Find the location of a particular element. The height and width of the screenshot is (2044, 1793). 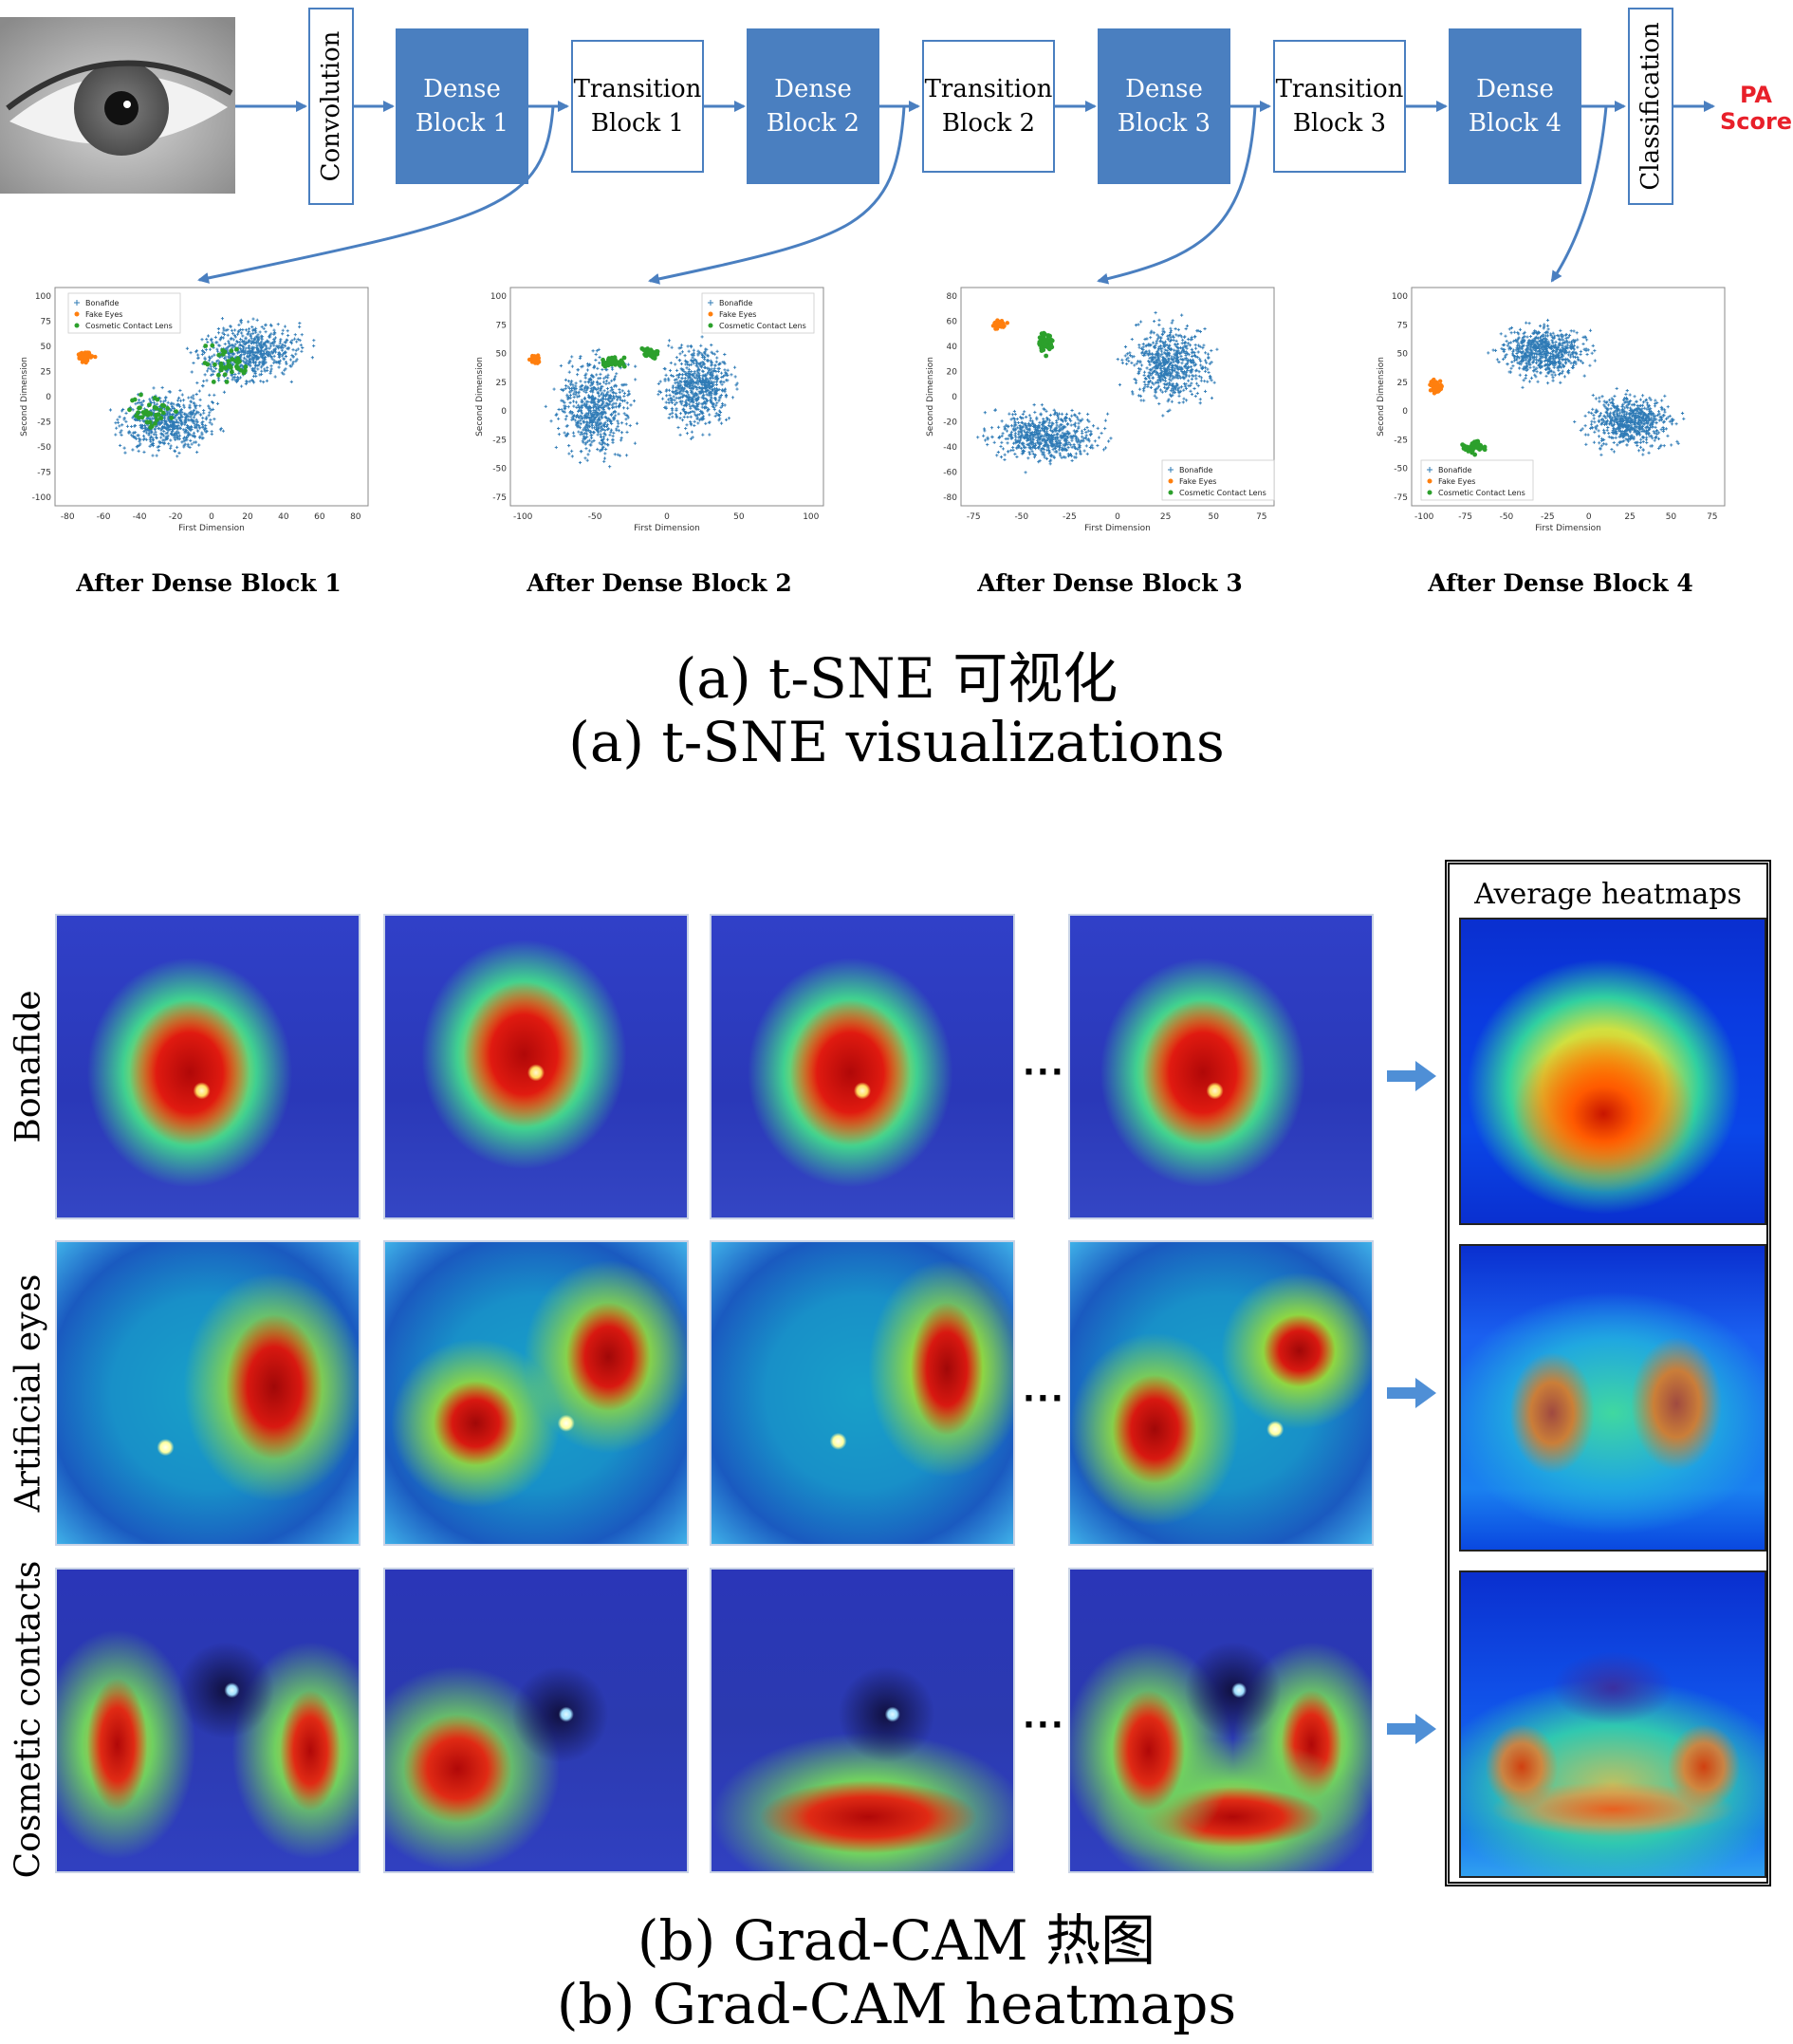

tsne-xtick: 75 is located at coordinates (1712, 517).